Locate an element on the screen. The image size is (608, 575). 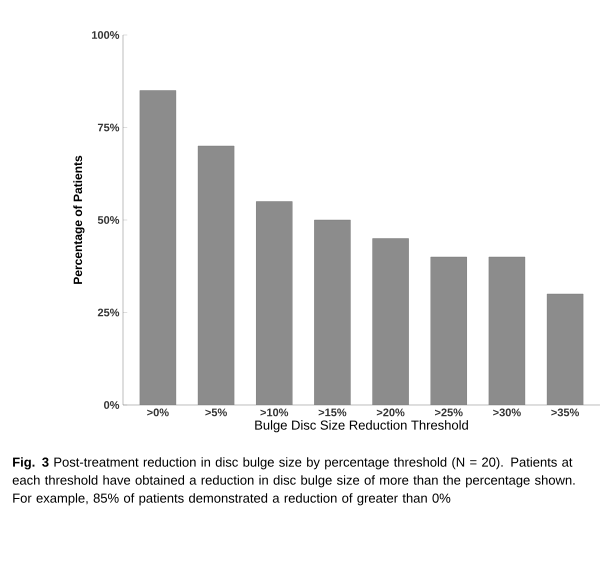
x-tick-label: >20% is located at coordinates (390, 412).